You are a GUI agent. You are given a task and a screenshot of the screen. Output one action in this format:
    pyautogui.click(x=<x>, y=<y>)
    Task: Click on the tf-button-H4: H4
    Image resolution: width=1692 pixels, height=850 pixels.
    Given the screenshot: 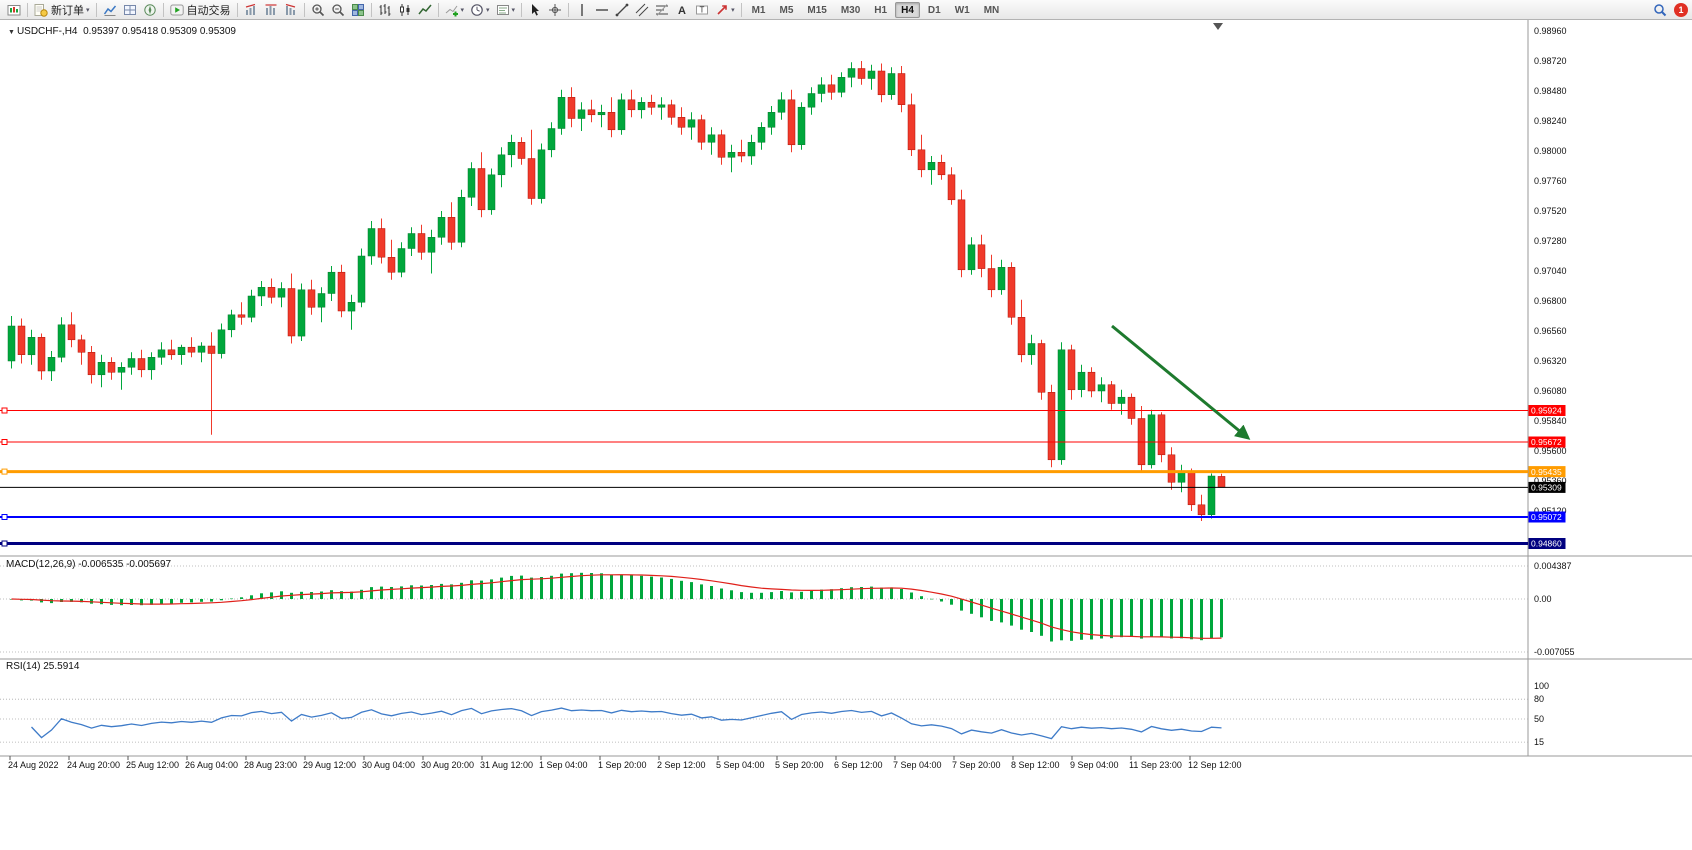 What is the action you would take?
    pyautogui.click(x=907, y=9)
    